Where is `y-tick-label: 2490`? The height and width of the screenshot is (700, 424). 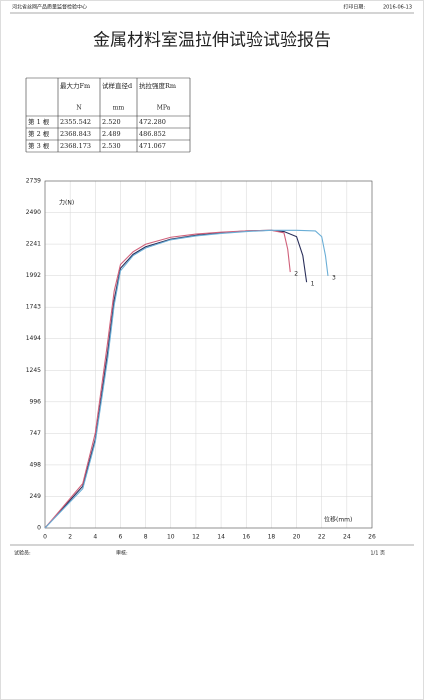 y-tick-label: 2490 is located at coordinates (33, 212).